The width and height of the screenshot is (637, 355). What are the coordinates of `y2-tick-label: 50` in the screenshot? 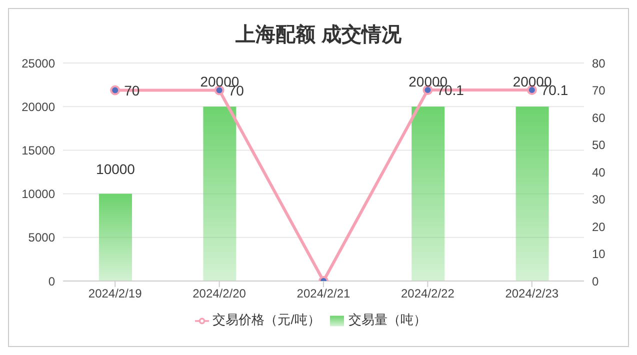 It's located at (599, 145).